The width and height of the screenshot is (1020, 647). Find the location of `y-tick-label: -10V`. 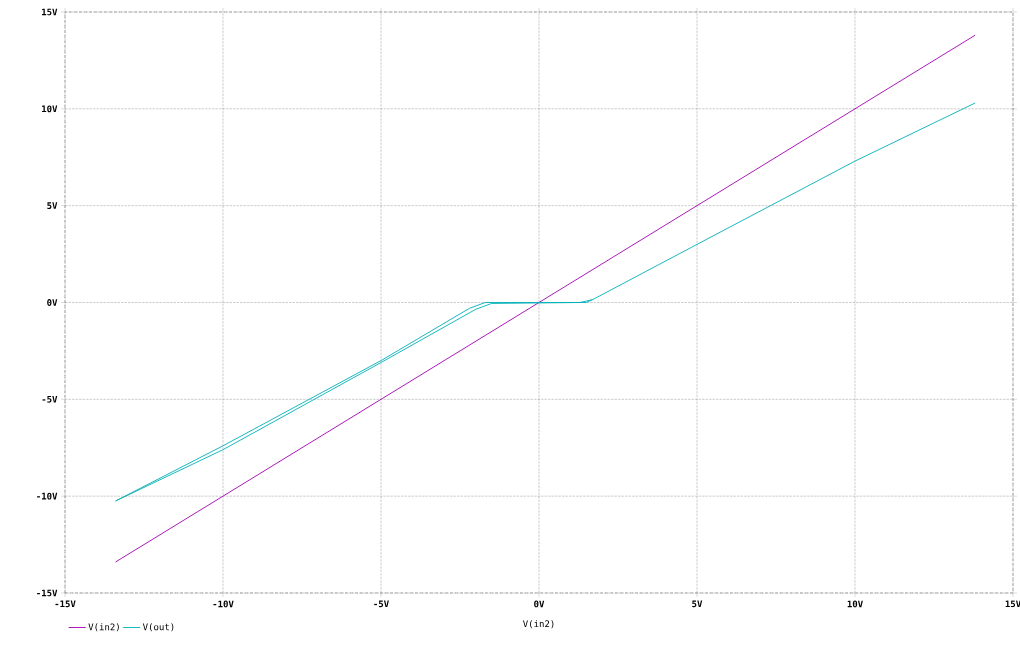

y-tick-label: -10V is located at coordinates (47, 496).